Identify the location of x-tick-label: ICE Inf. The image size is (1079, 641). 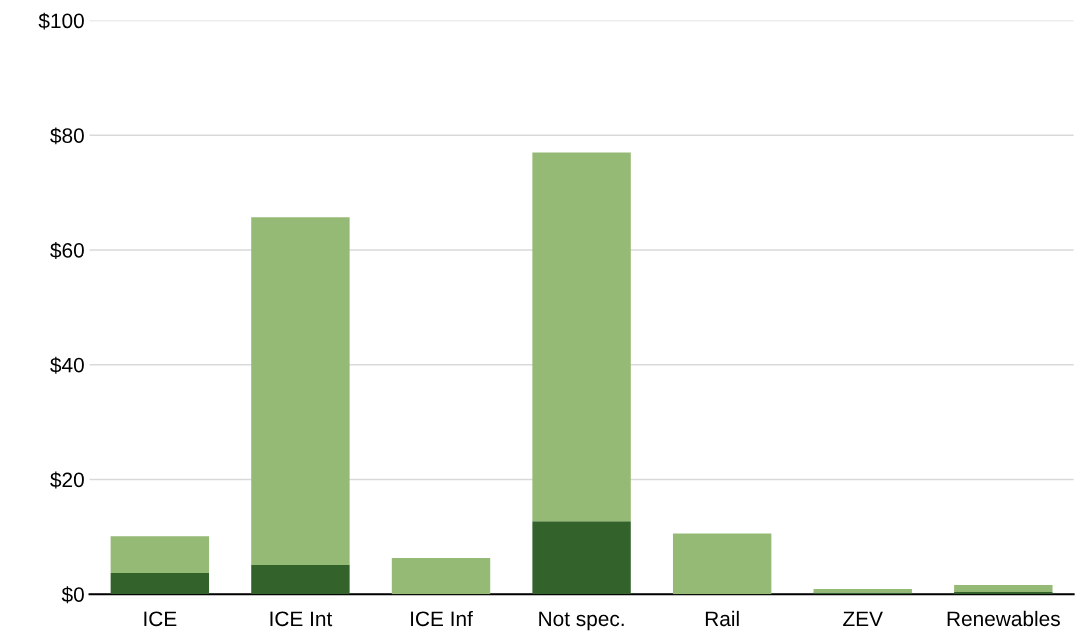
(442, 618).